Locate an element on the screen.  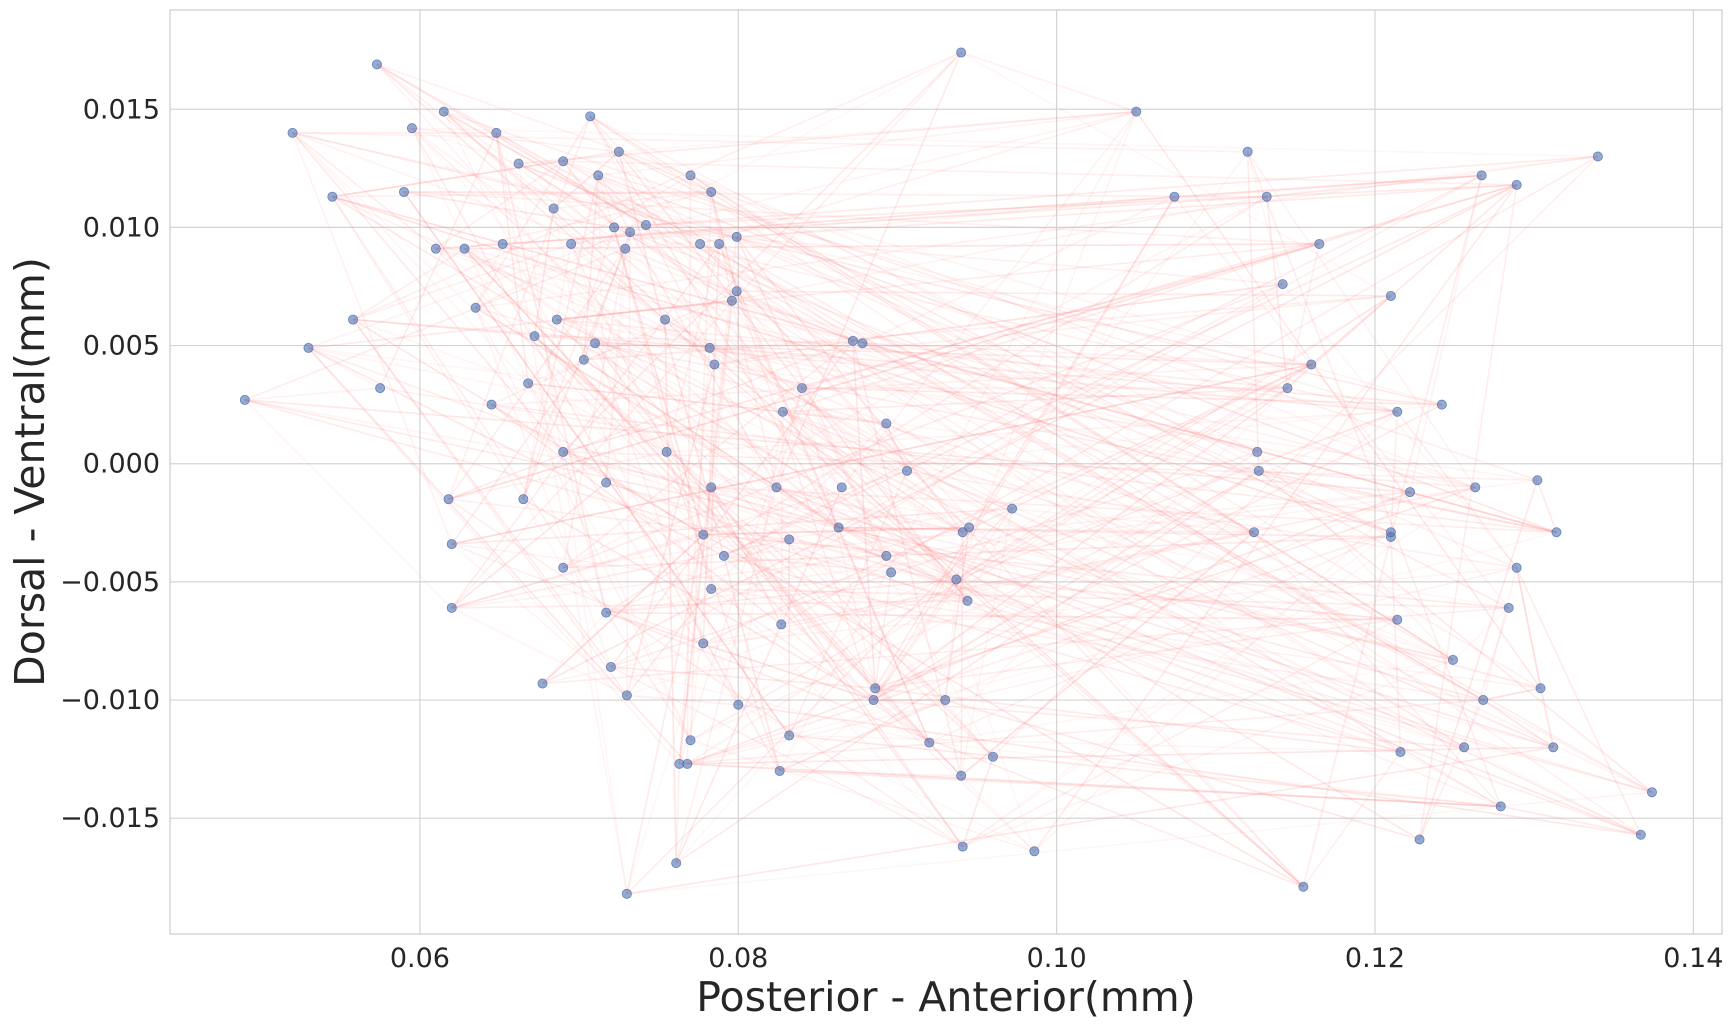
y-tick-label: 0.015 is located at coordinates (121, 109).